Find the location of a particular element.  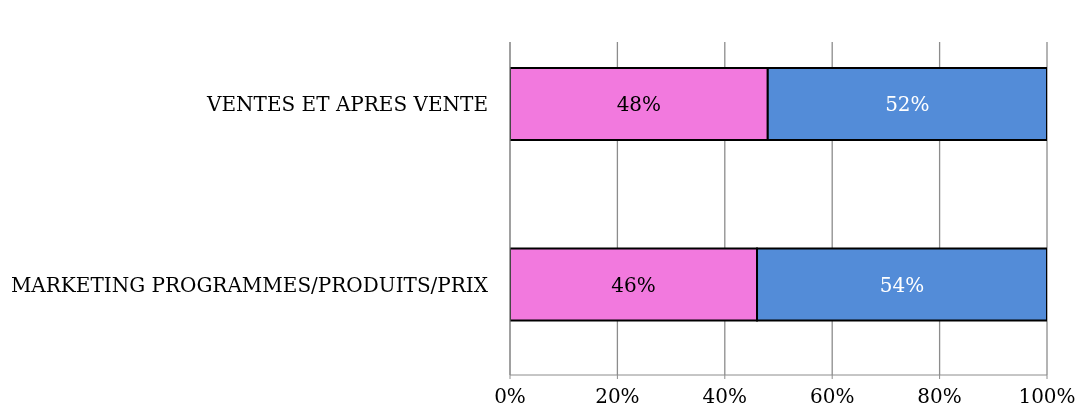

data-label: 48% is located at coordinates (639, 104).